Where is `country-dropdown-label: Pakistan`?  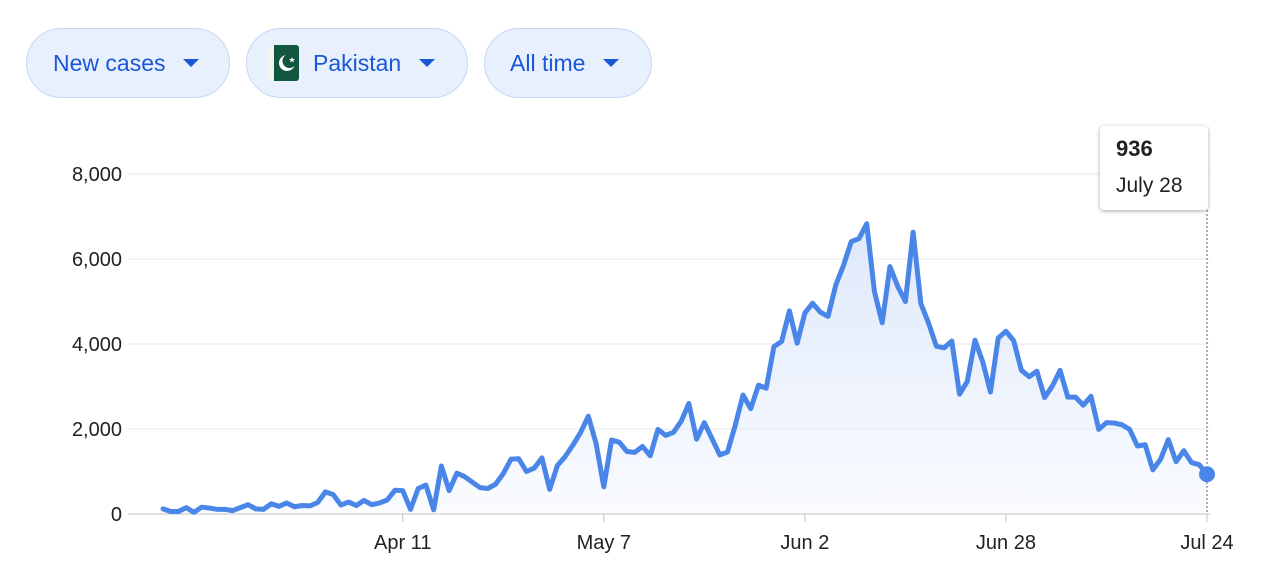
country-dropdown-label: Pakistan is located at coordinates (357, 62).